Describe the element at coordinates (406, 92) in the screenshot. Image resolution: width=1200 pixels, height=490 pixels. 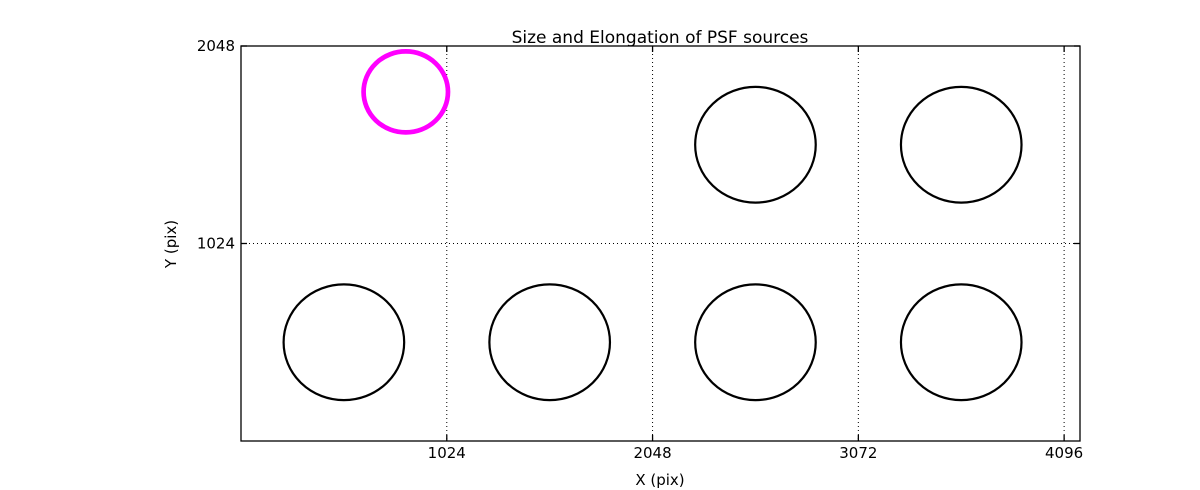
I see `psf-source-ellipse-highlighted` at that location.